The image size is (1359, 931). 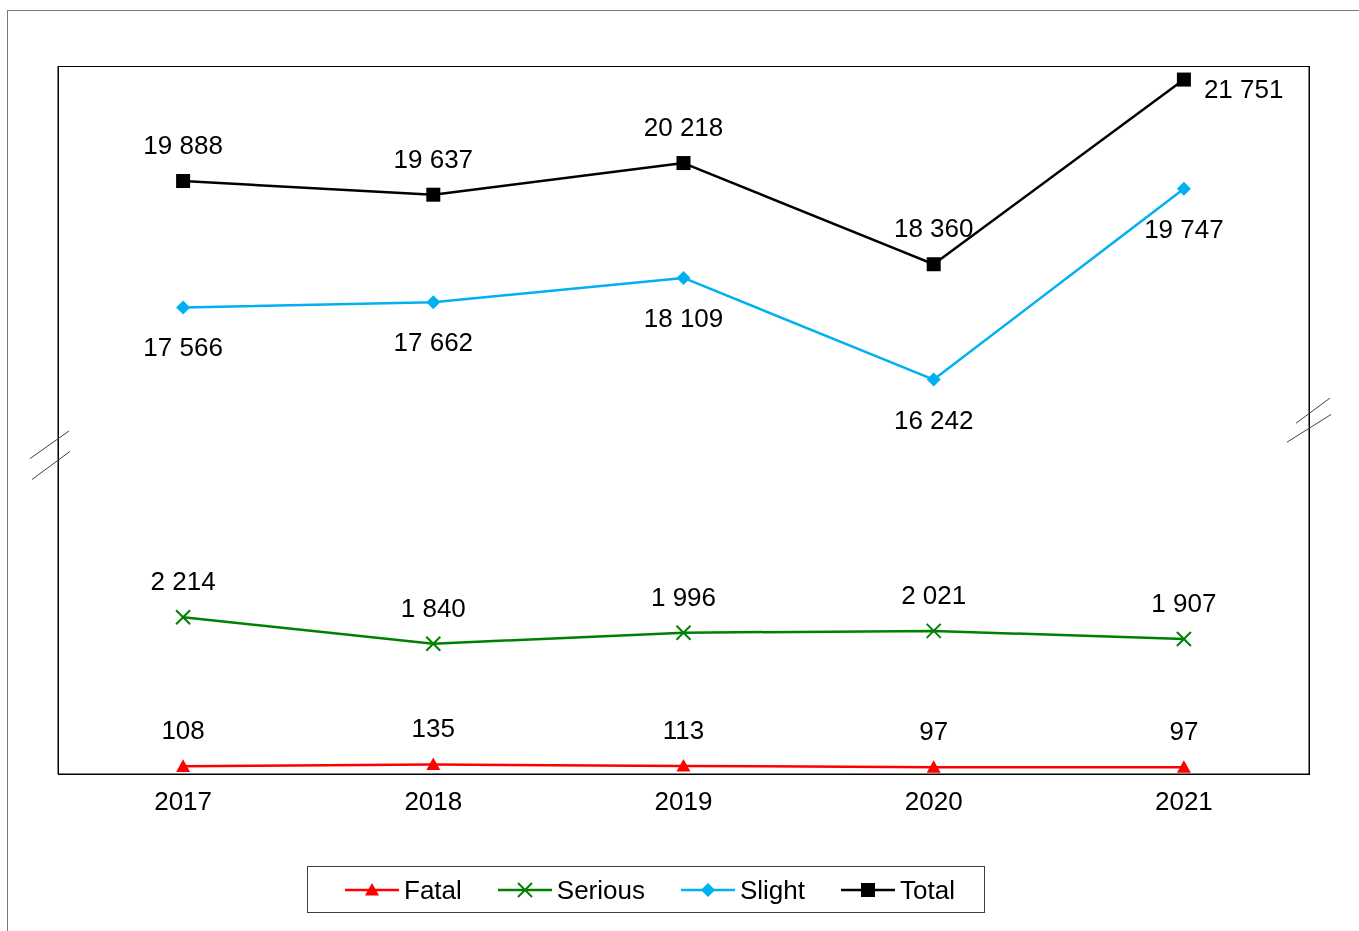 What do you see at coordinates (183, 730) in the screenshot?
I see `data-label: 108` at bounding box center [183, 730].